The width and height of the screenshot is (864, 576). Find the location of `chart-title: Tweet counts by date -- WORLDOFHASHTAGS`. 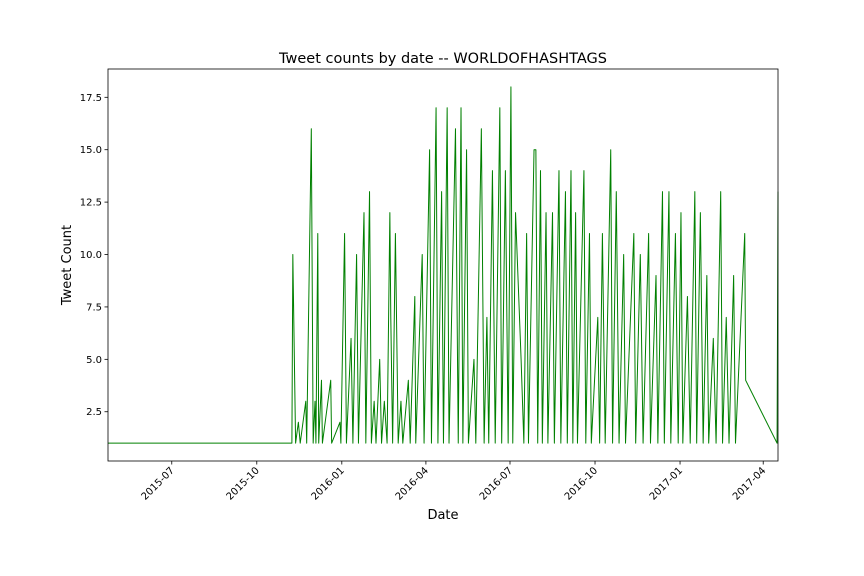

chart-title: Tweet counts by date -- WORLDOFHASHTAGS is located at coordinates (442, 59).